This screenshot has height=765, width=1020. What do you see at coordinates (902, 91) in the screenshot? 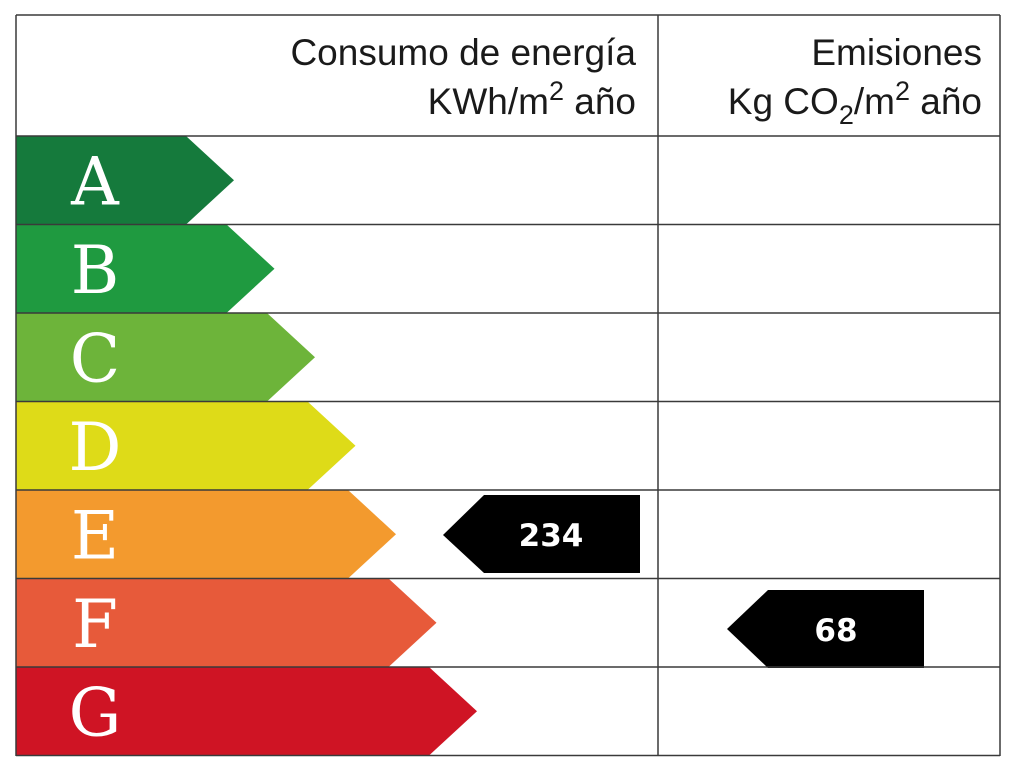
I see `emissions-unit-exponent: 2` at bounding box center [902, 91].